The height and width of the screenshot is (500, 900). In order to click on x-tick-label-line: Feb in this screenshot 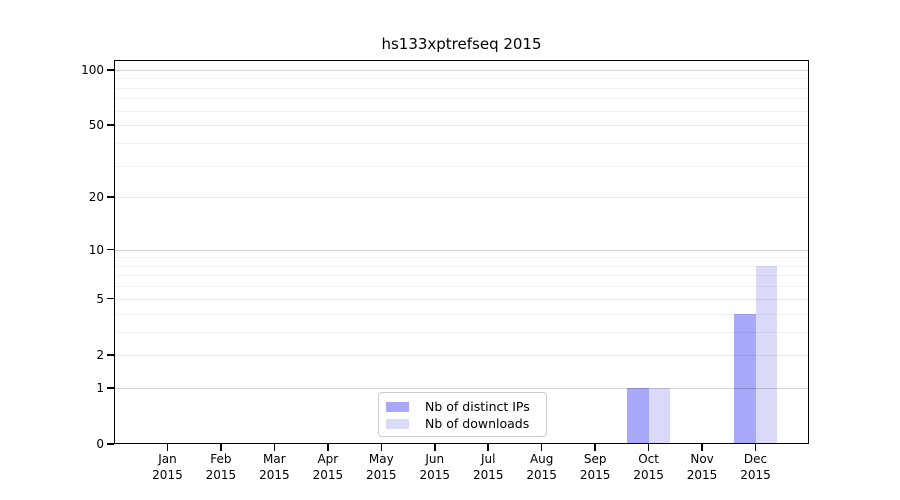, I will do `click(221, 459)`.